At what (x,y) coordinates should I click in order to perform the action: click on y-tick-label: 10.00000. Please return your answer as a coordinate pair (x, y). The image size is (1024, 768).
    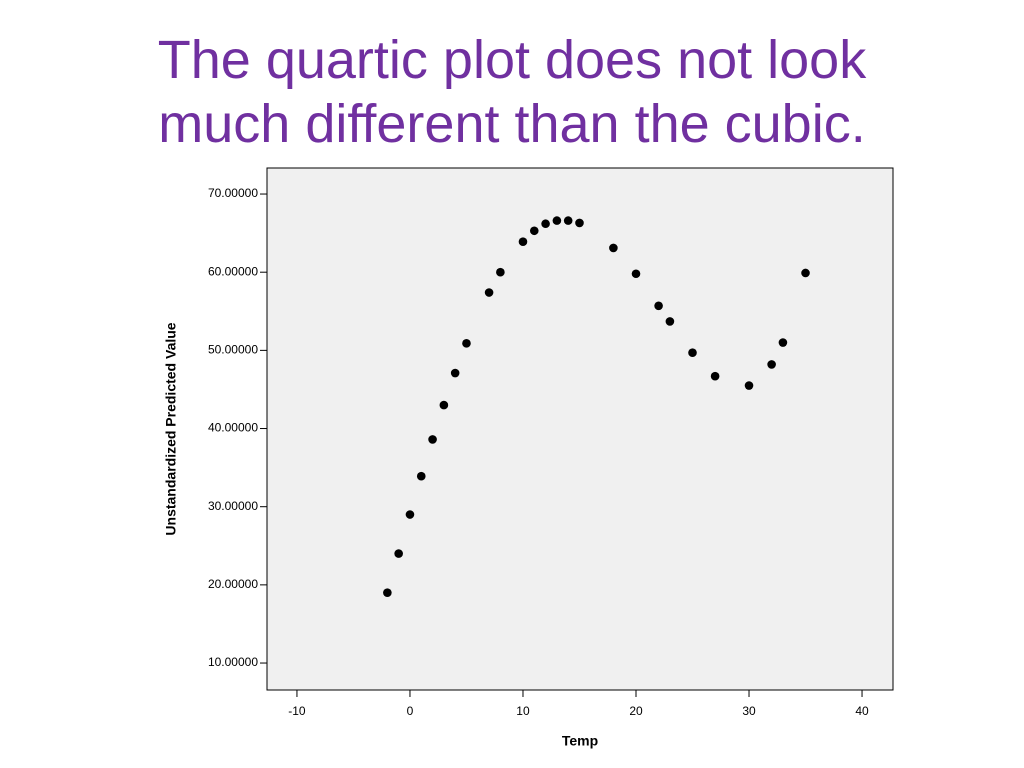
    Looking at the image, I should click on (233, 662).